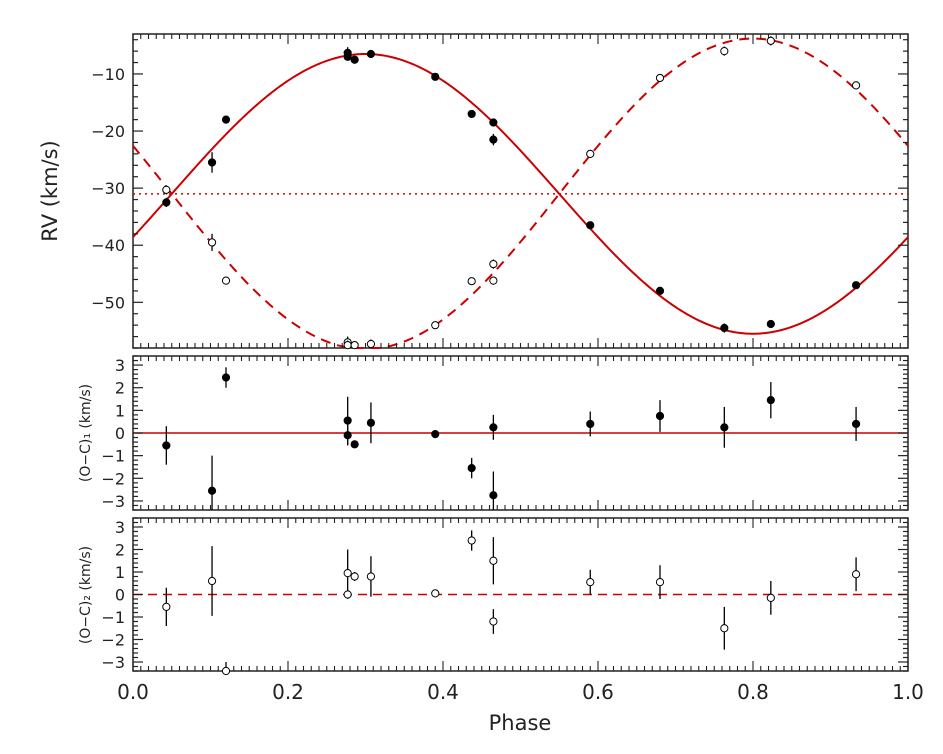 This screenshot has width=943, height=754. Describe the element at coordinates (520, 692) in the screenshot. I see `phase-tick-labels: 0.0 0.2 0.4 0.6 0.8 1.0` at that location.